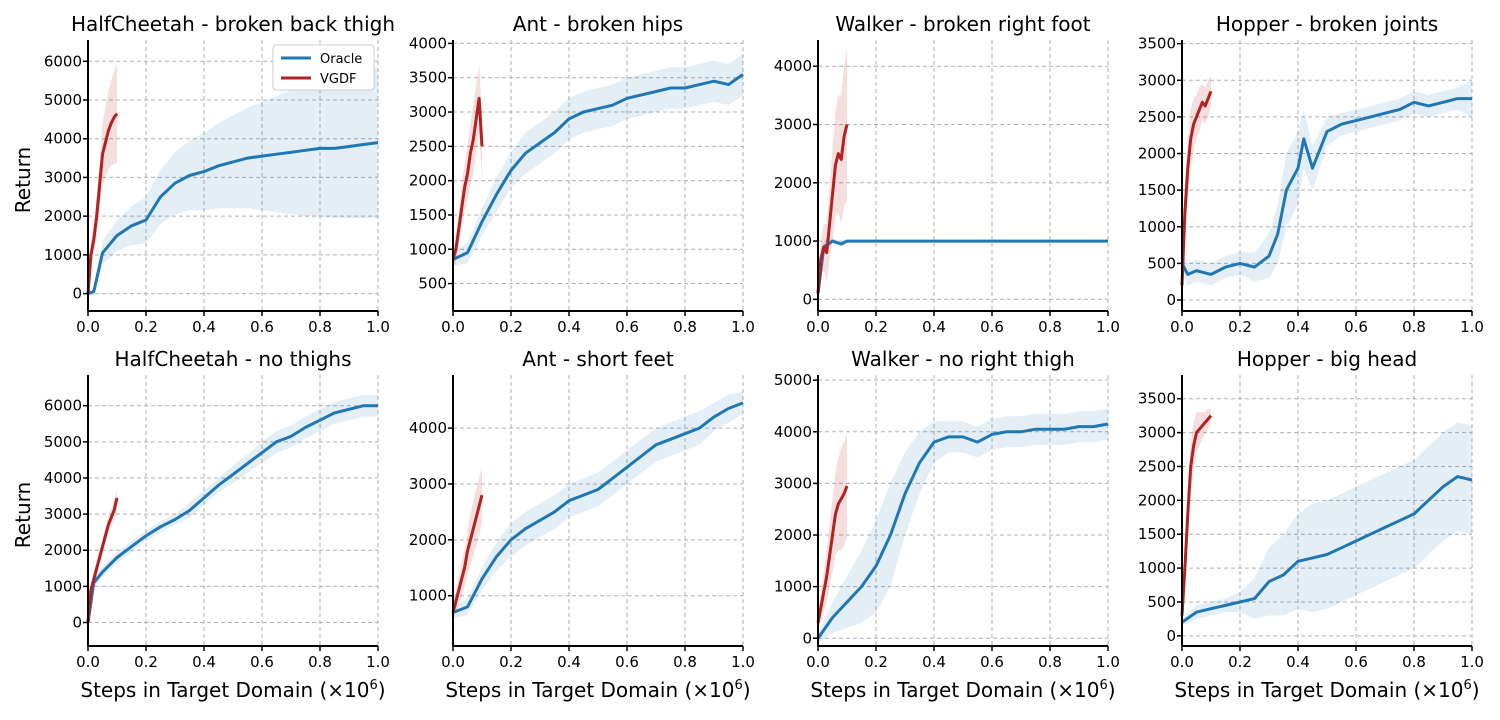 This screenshot has width=1500, height=720. What do you see at coordinates (962, 24) in the screenshot?
I see `subplot-title: Walker - broken right foot` at bounding box center [962, 24].